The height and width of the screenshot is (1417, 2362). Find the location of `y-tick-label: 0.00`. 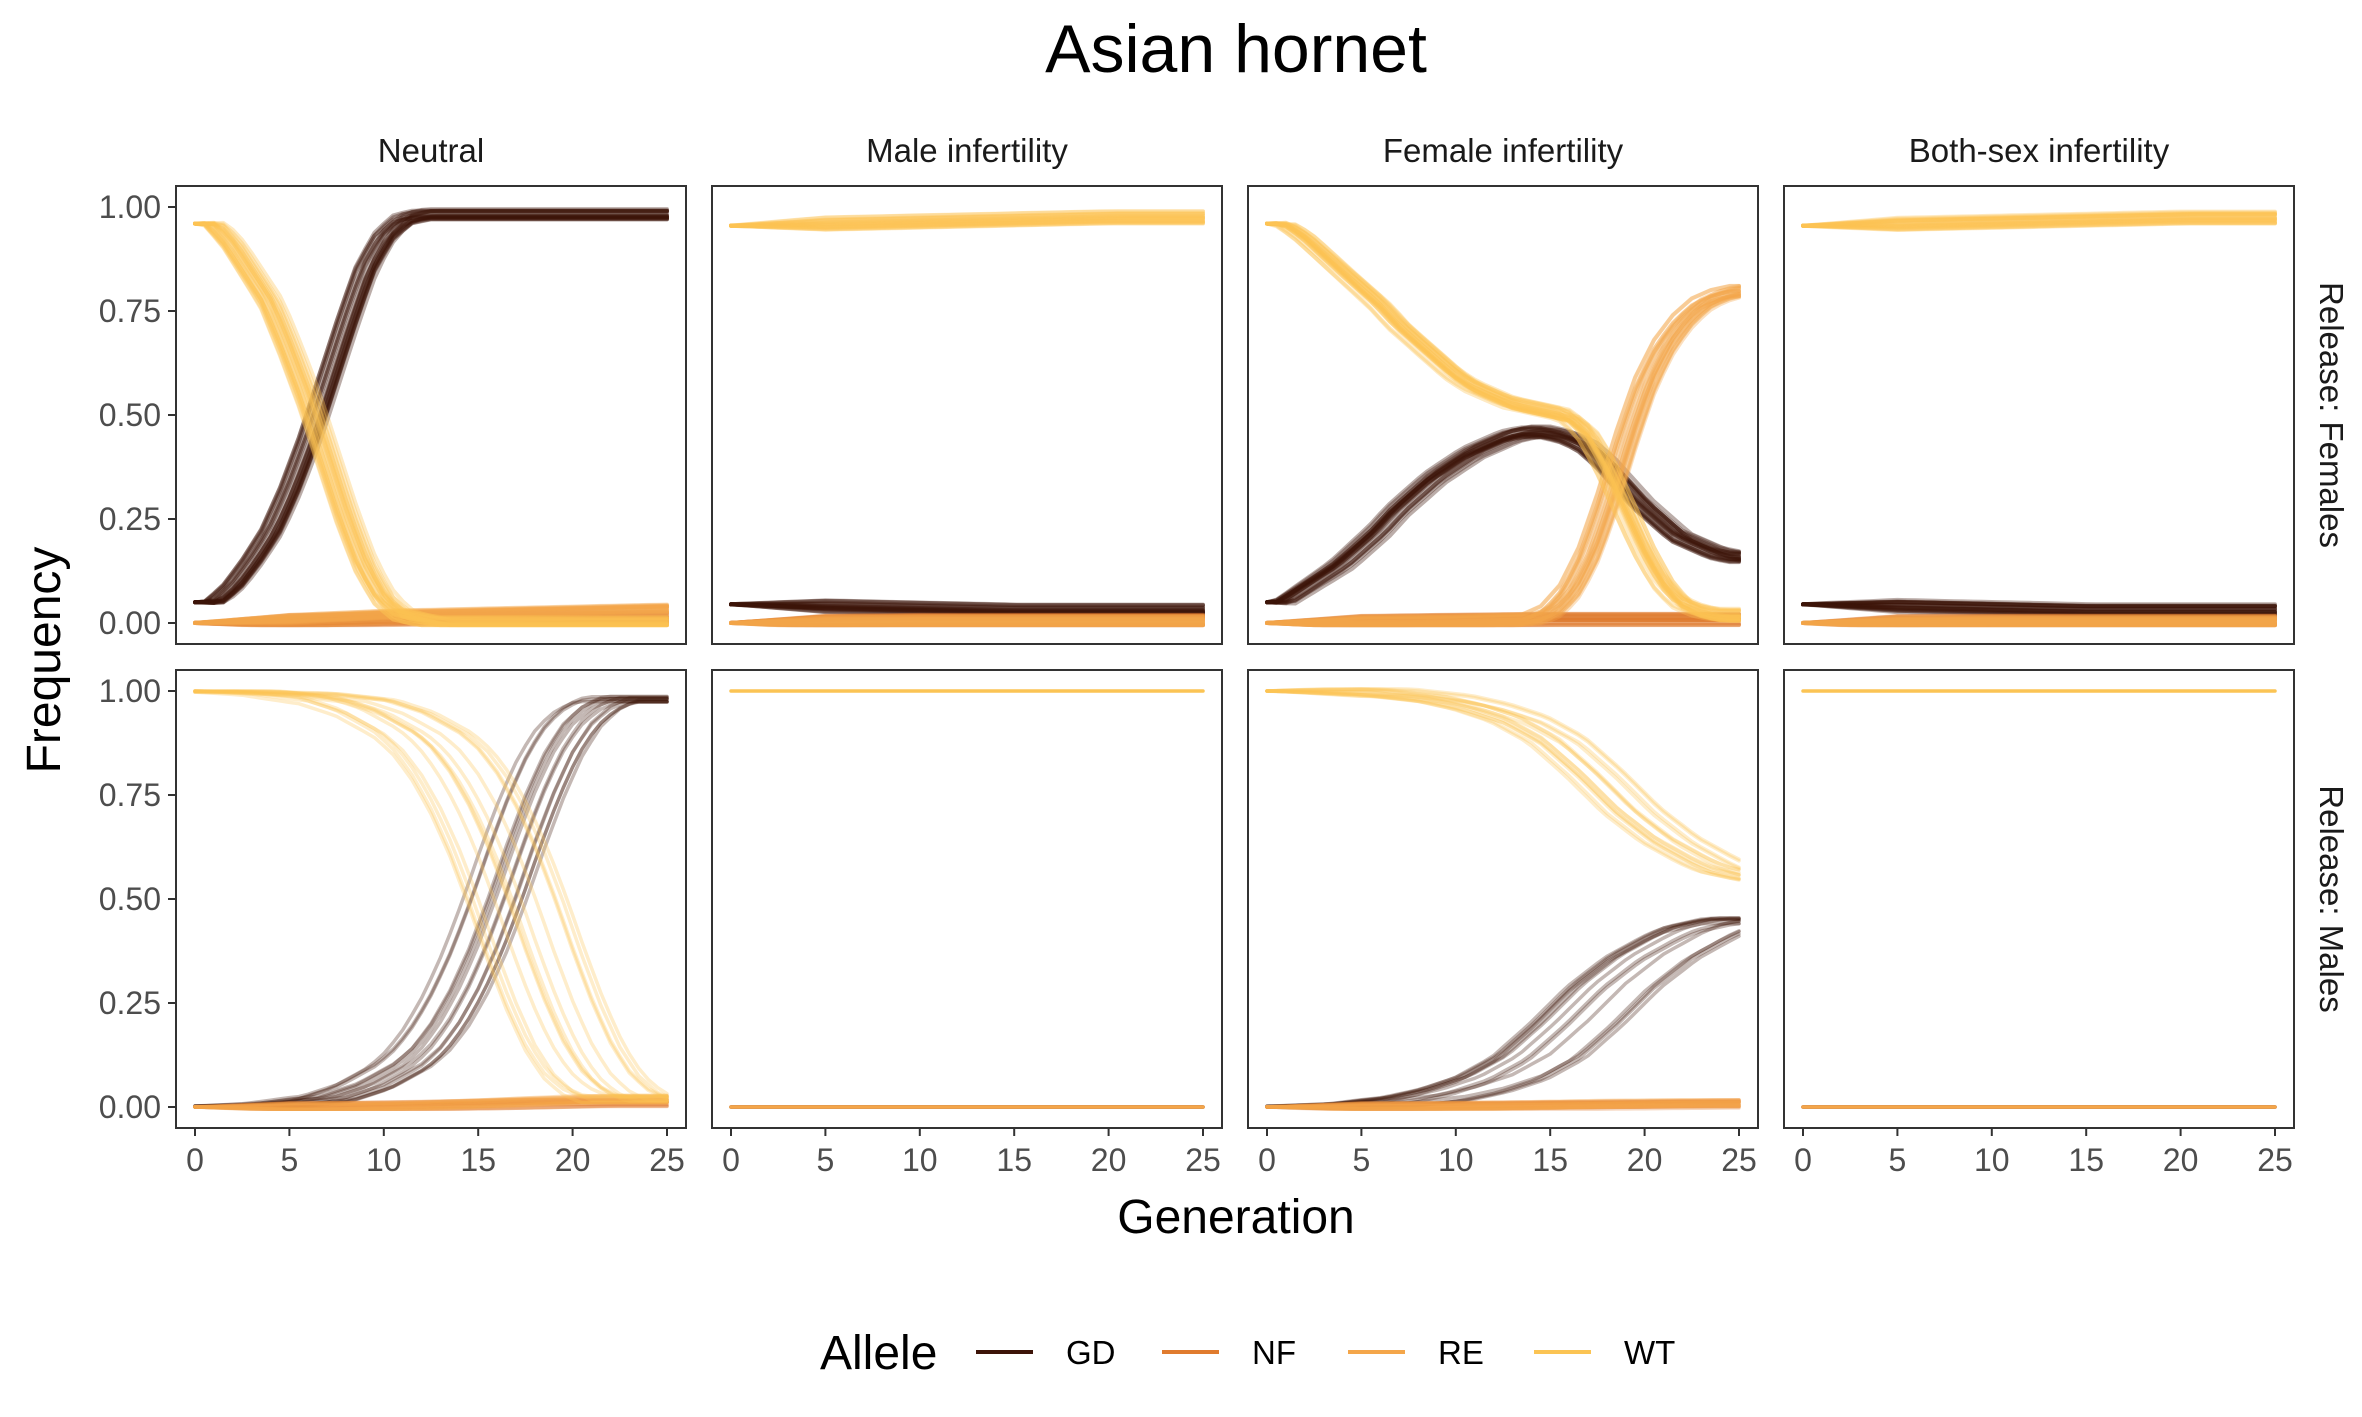

y-tick-label: 0.00 is located at coordinates (130, 1107).